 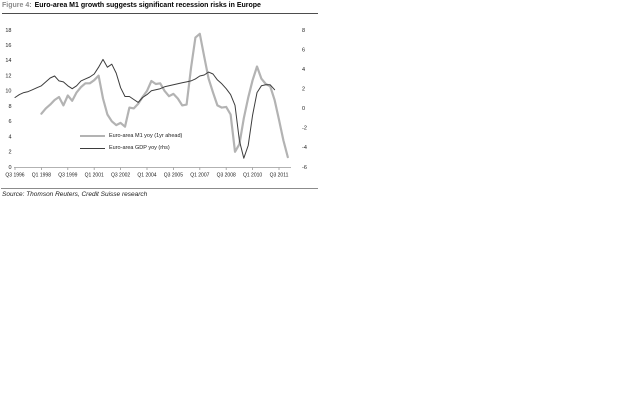 I want to click on right-axis-tick-label: -6, so click(x=304, y=168).